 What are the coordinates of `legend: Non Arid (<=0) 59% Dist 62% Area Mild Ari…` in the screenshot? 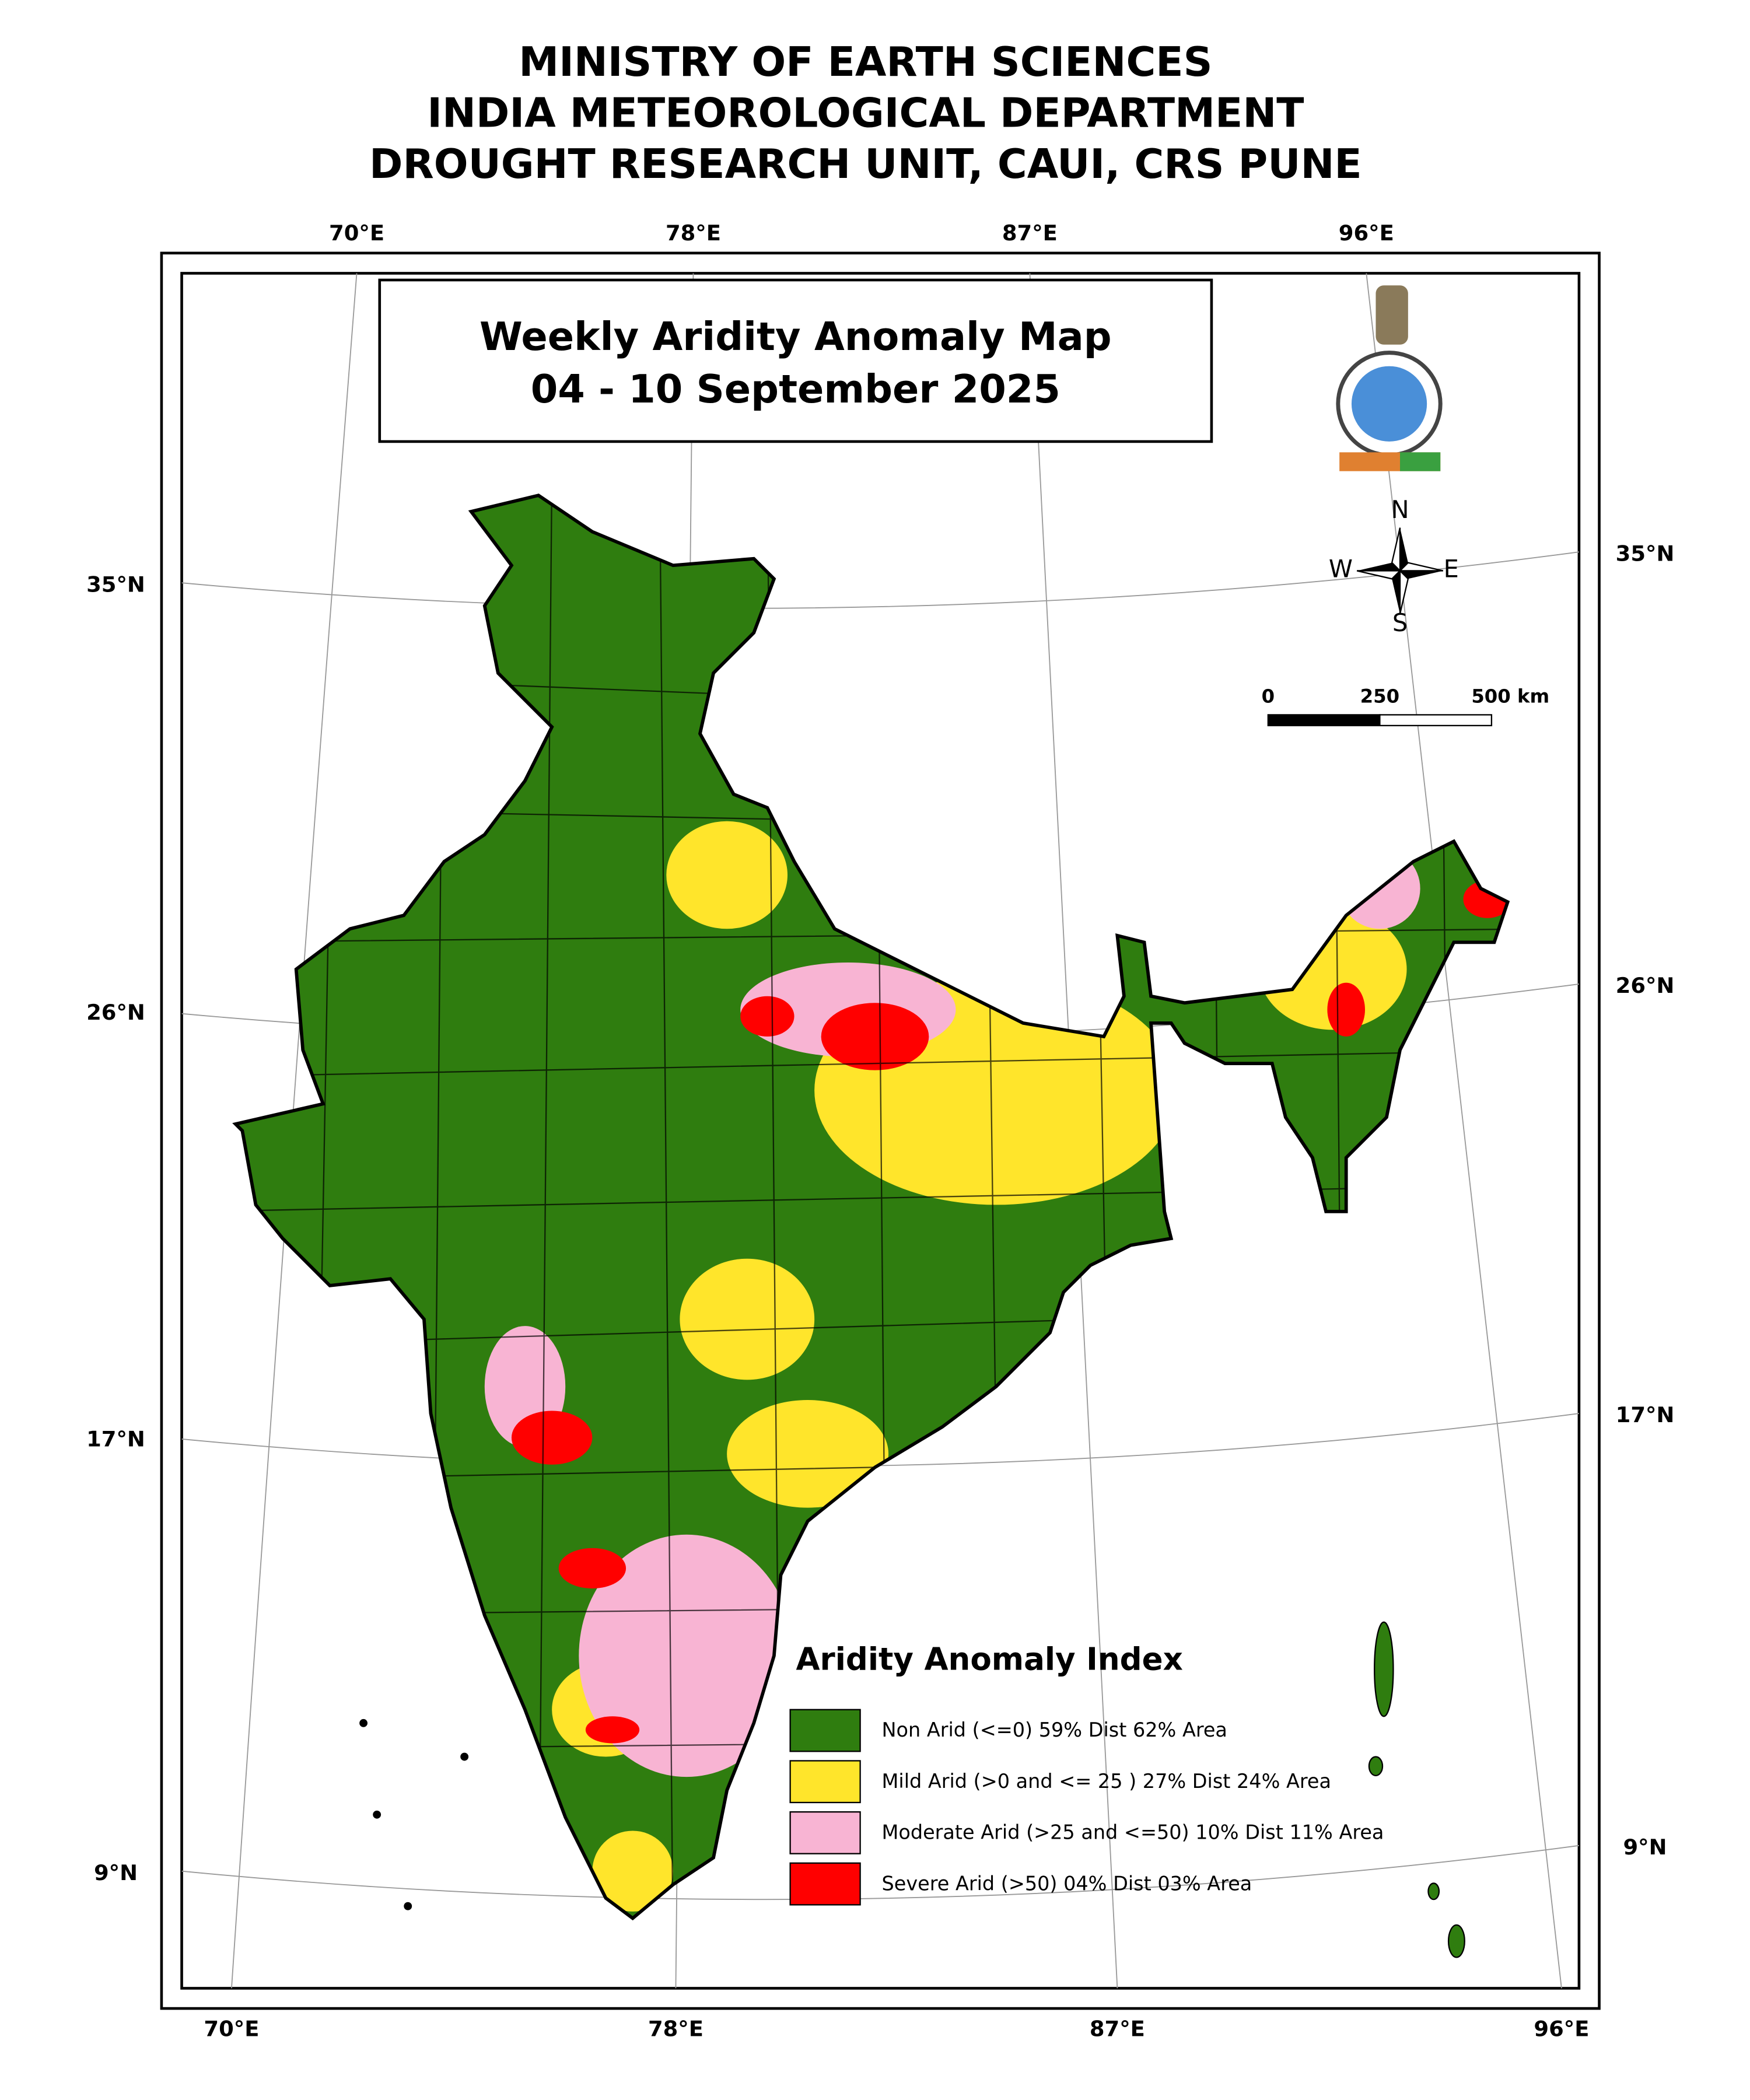 It's located at (1086, 1807).